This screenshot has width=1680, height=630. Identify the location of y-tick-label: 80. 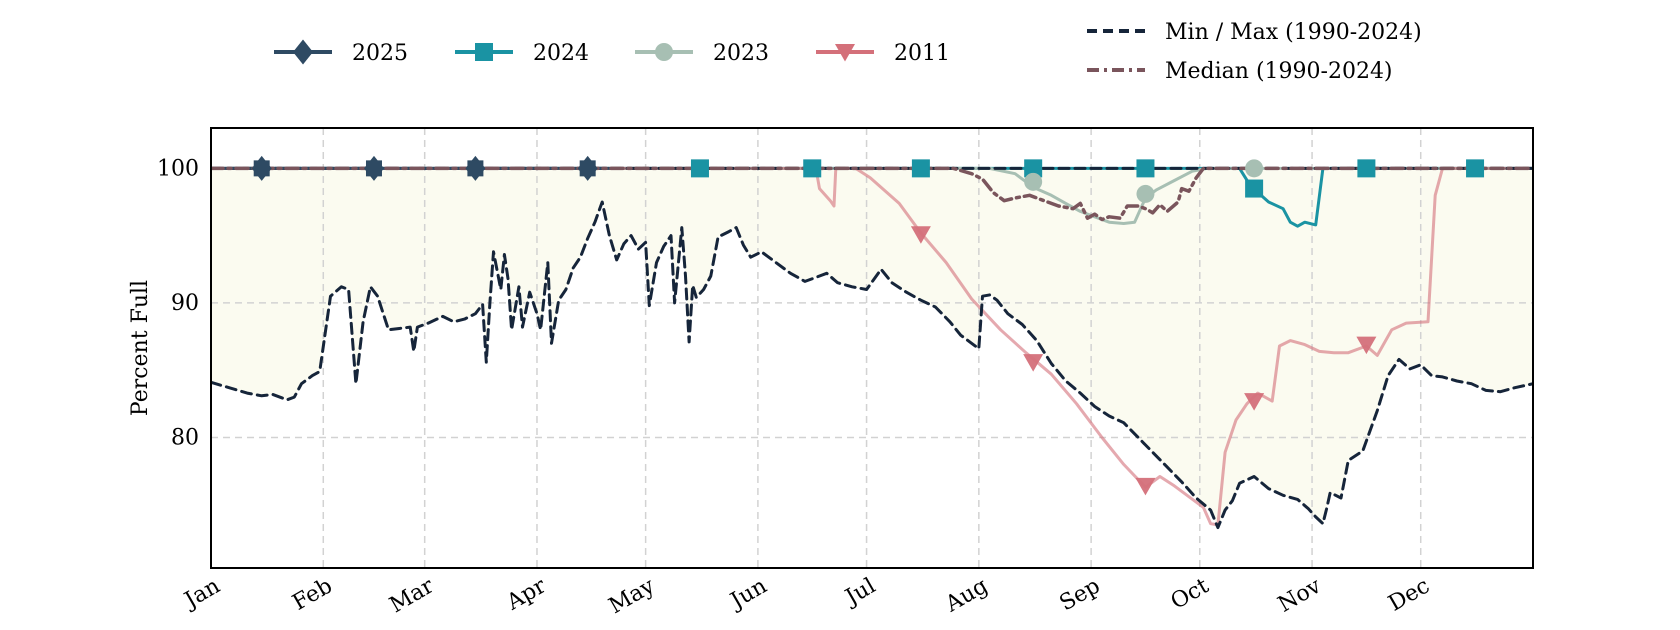
(185, 437).